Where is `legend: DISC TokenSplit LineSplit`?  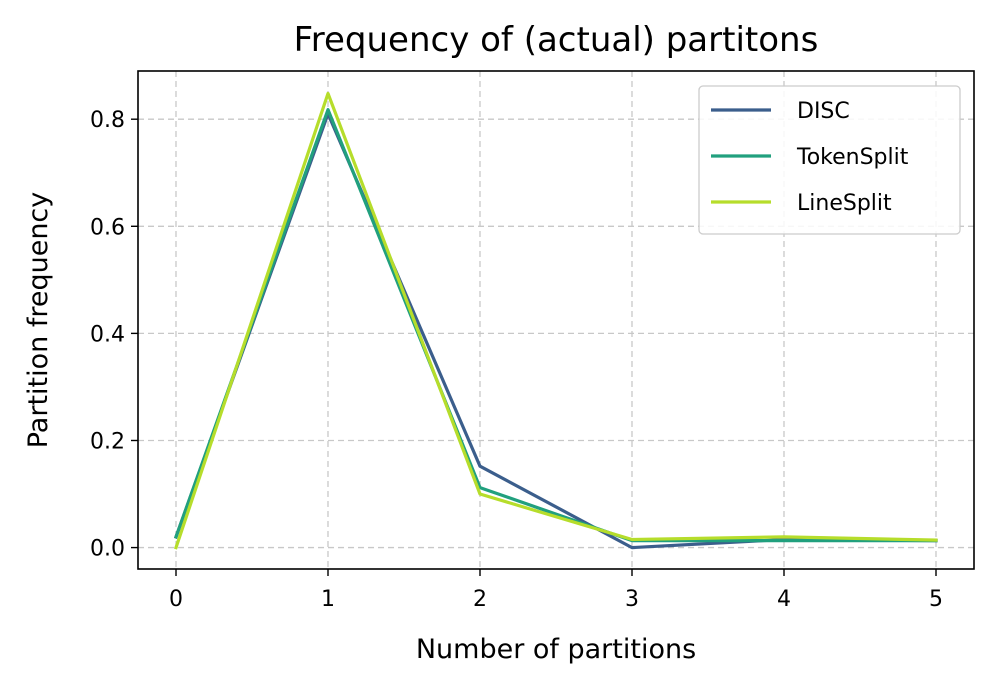
legend: DISC TokenSplit LineSplit is located at coordinates (829, 160).